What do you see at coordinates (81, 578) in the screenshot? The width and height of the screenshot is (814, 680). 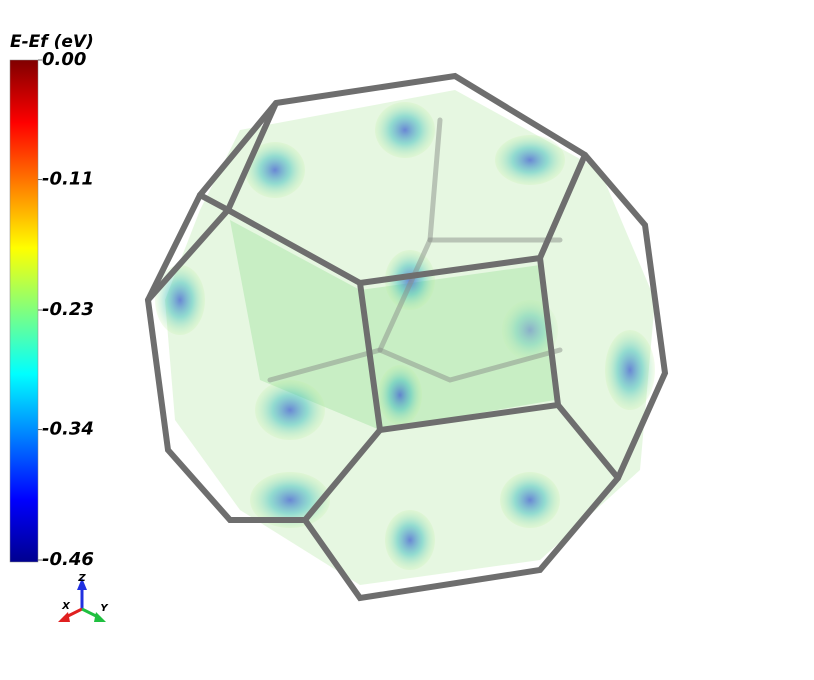 I see `axis-label-z: Z` at bounding box center [81, 578].